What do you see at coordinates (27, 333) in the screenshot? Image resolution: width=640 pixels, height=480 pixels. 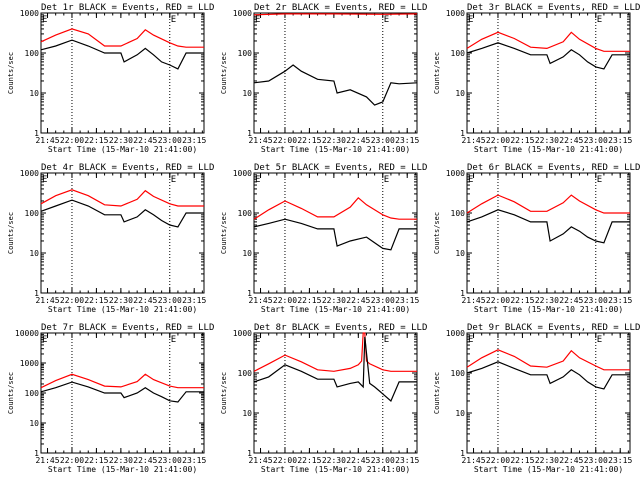 I see `y-tick-label: 10000` at bounding box center [27, 333].